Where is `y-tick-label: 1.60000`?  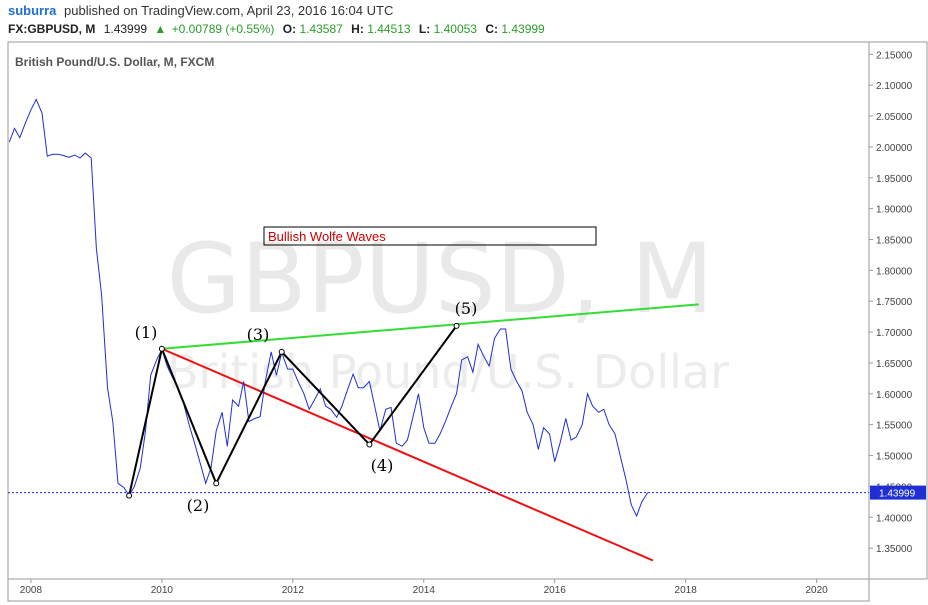
y-tick-label: 1.60000 is located at coordinates (894, 395).